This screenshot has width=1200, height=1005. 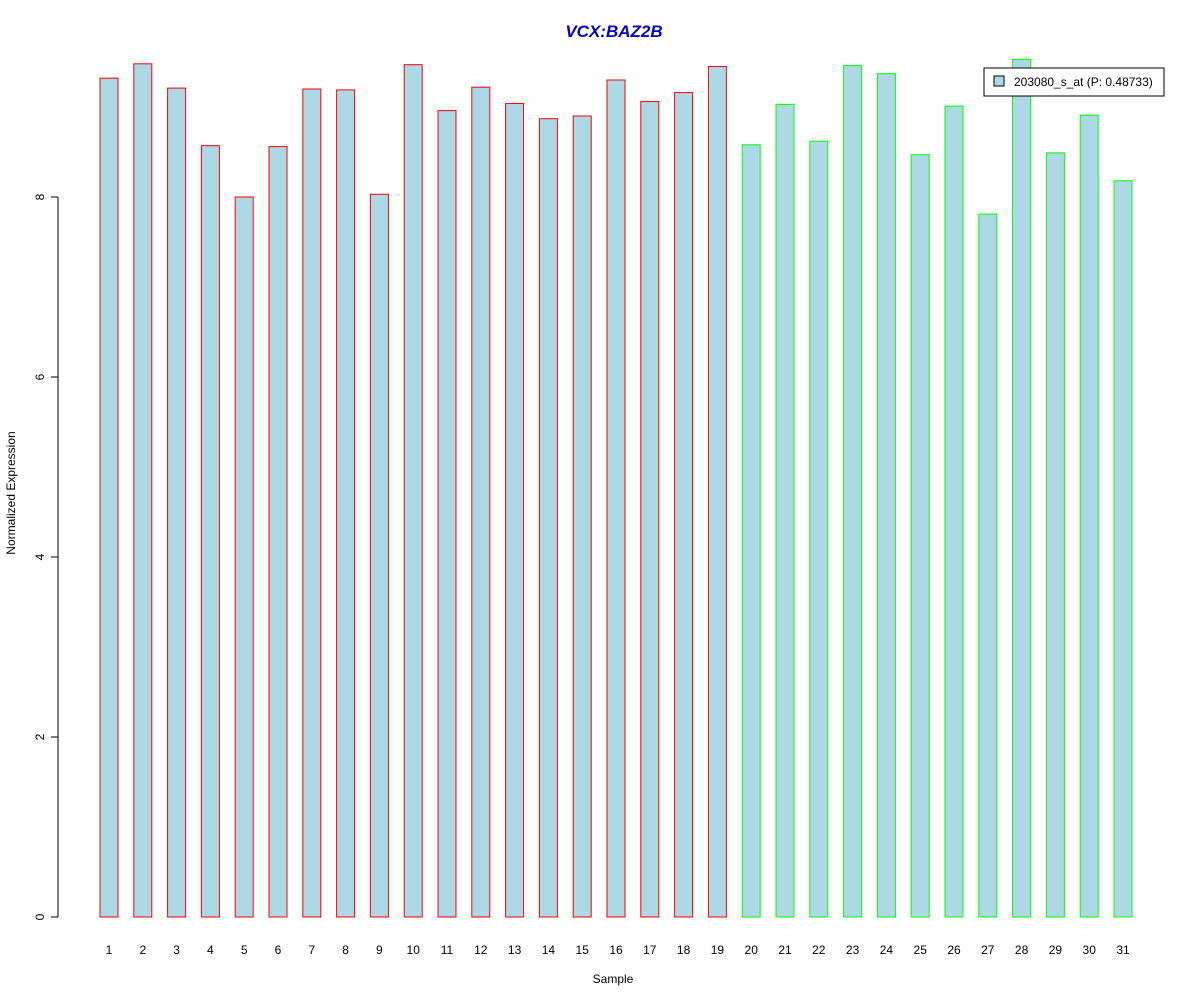 I want to click on x-tick-label: 6, so click(x=278, y=950).